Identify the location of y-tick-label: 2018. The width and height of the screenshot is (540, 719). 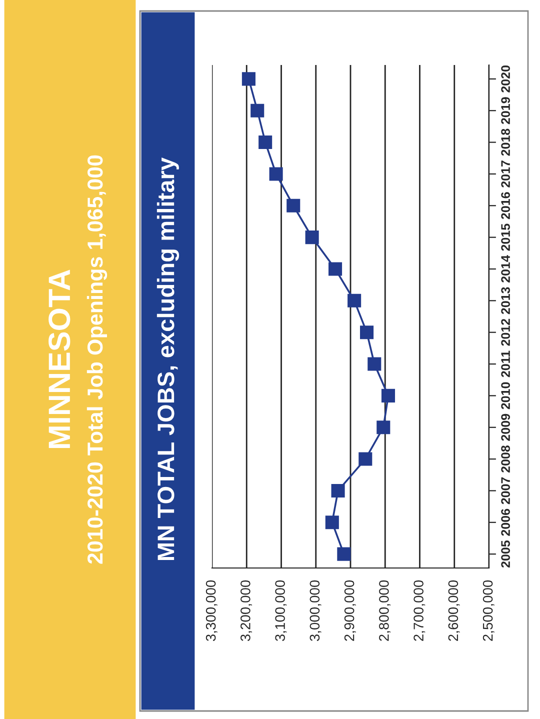
(505, 142).